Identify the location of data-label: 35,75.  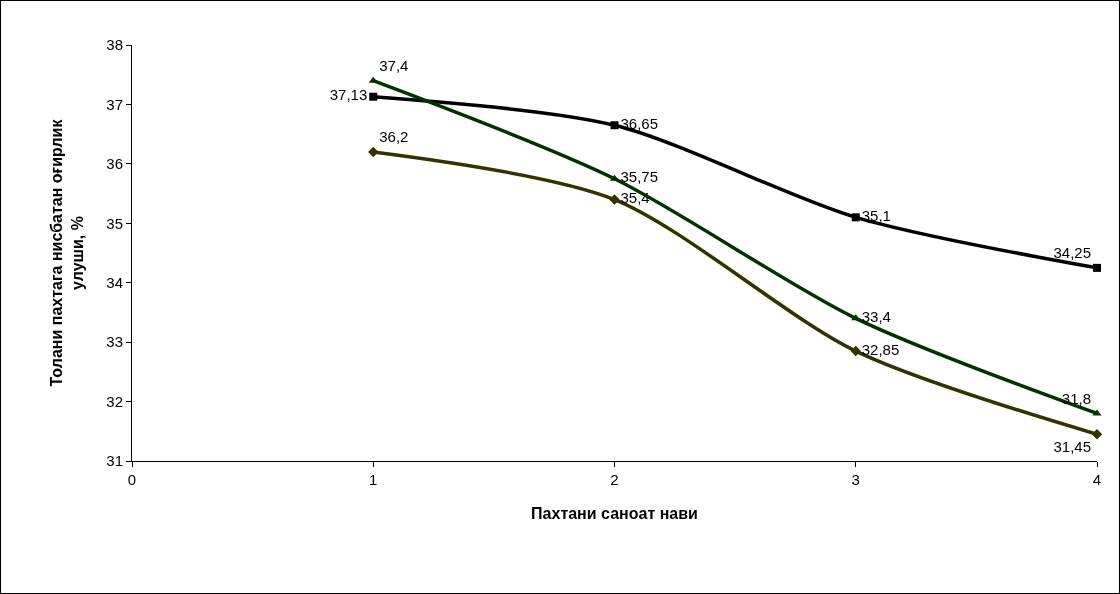
(639, 177).